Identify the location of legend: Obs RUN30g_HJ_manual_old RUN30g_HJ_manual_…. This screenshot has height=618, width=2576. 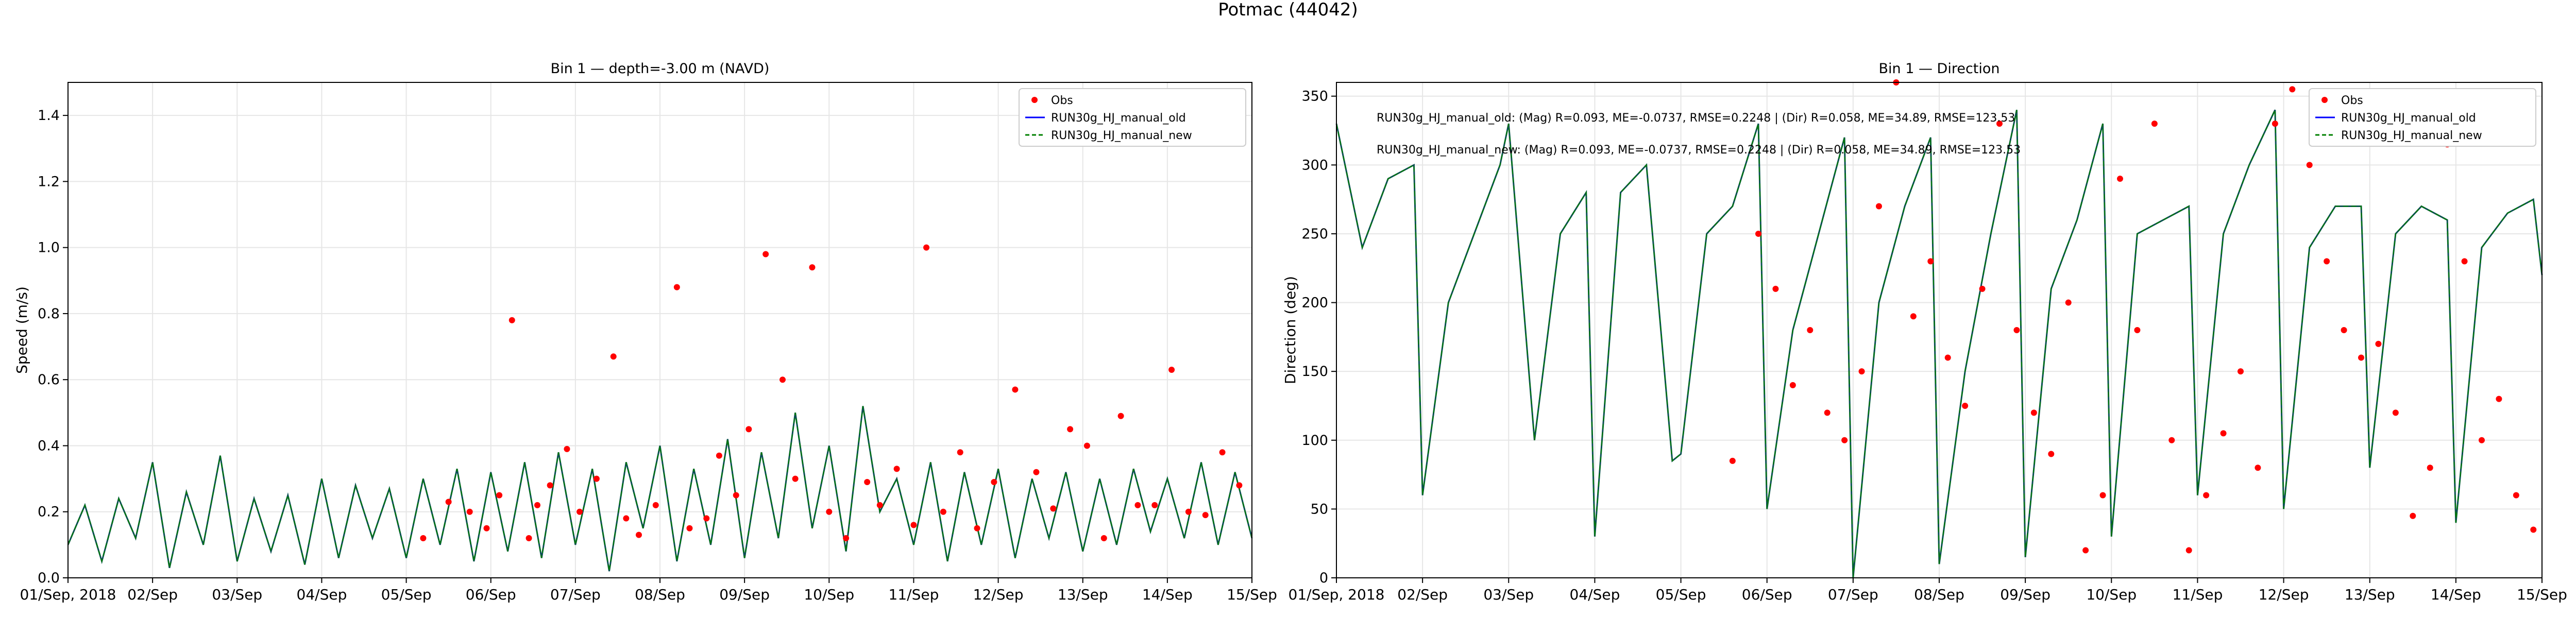
(1132, 117).